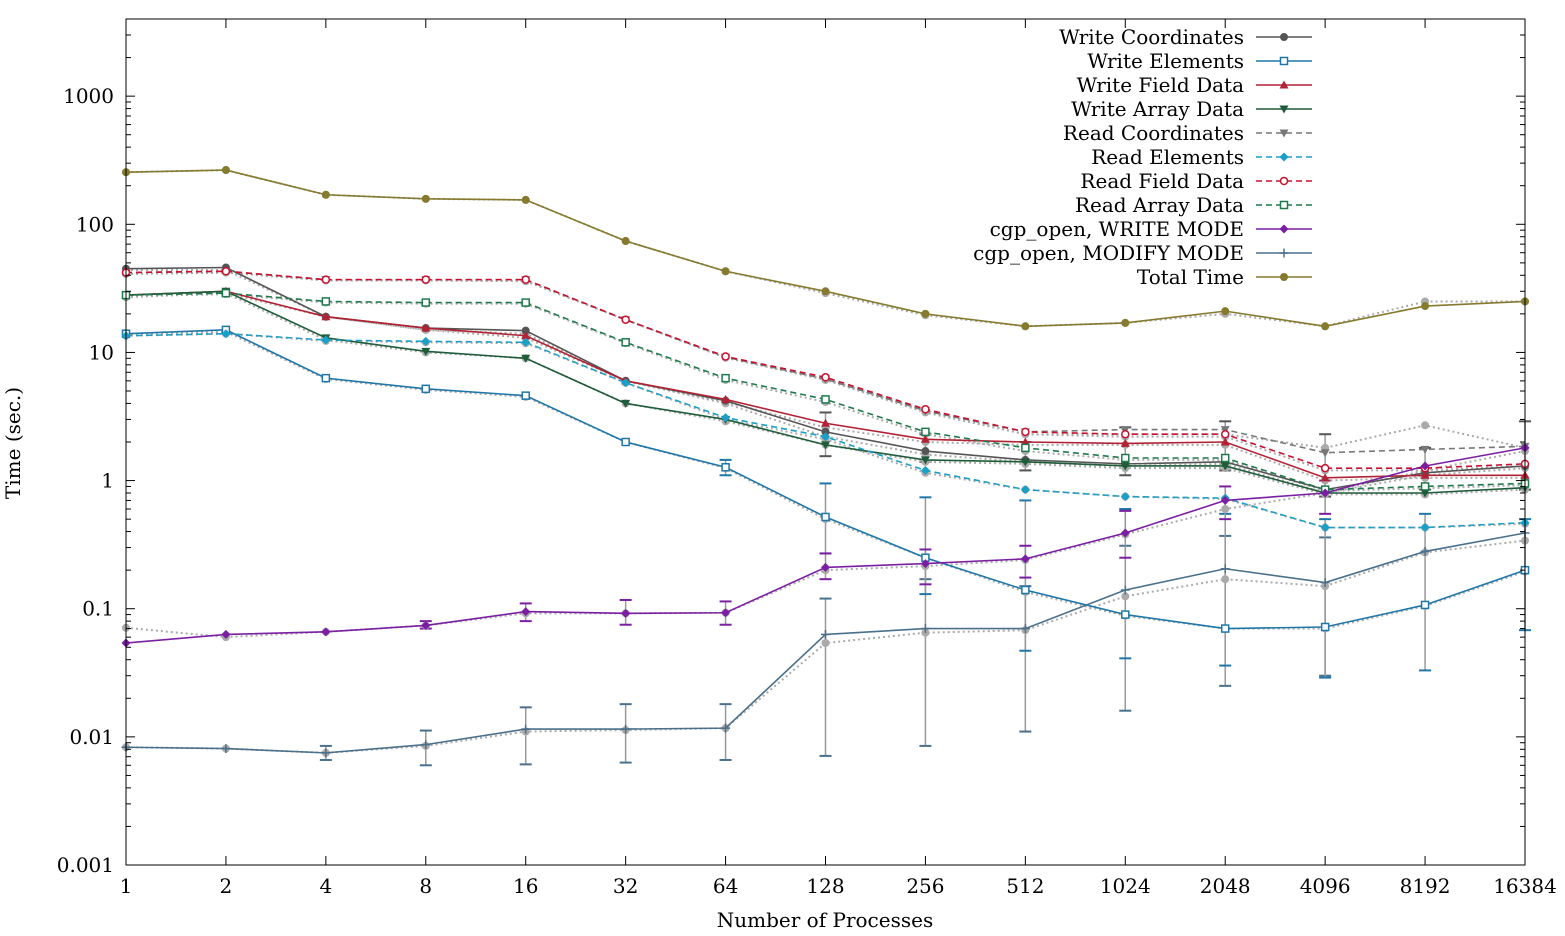 The width and height of the screenshot is (1565, 936). I want to click on x-tick-label: 16, so click(525, 886).